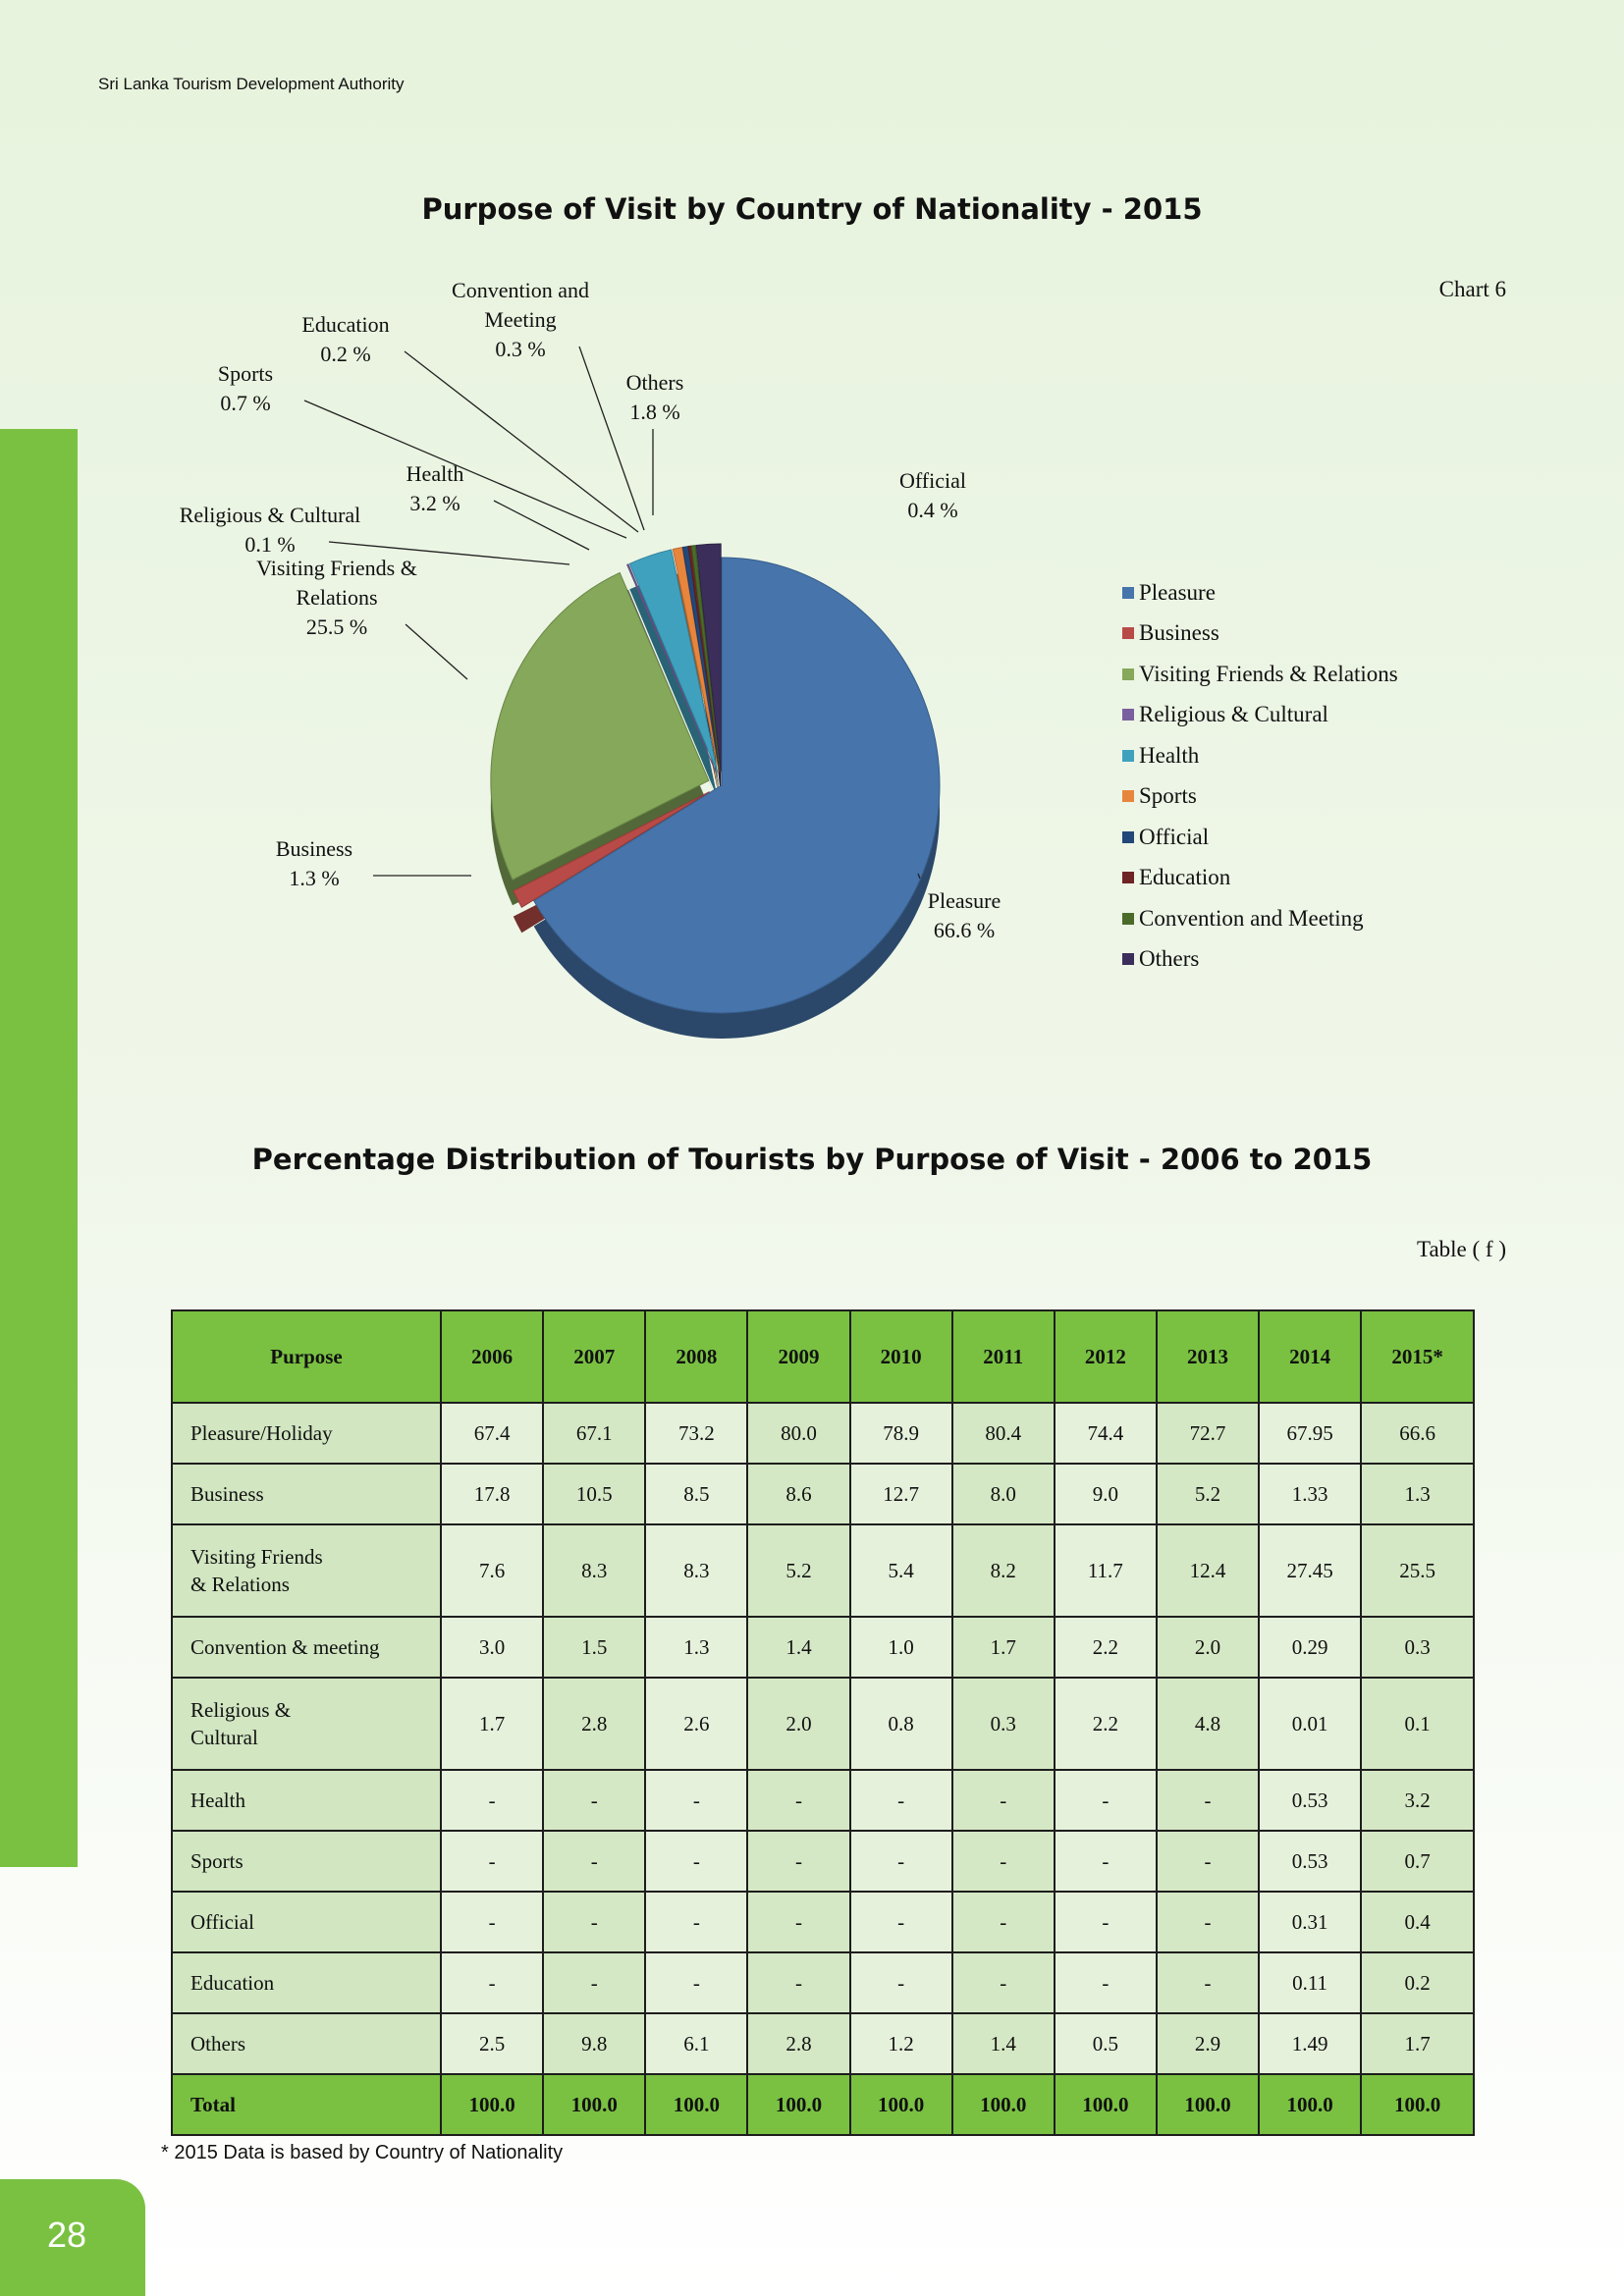  I want to click on column-header-year: 2011, so click(1003, 1356).